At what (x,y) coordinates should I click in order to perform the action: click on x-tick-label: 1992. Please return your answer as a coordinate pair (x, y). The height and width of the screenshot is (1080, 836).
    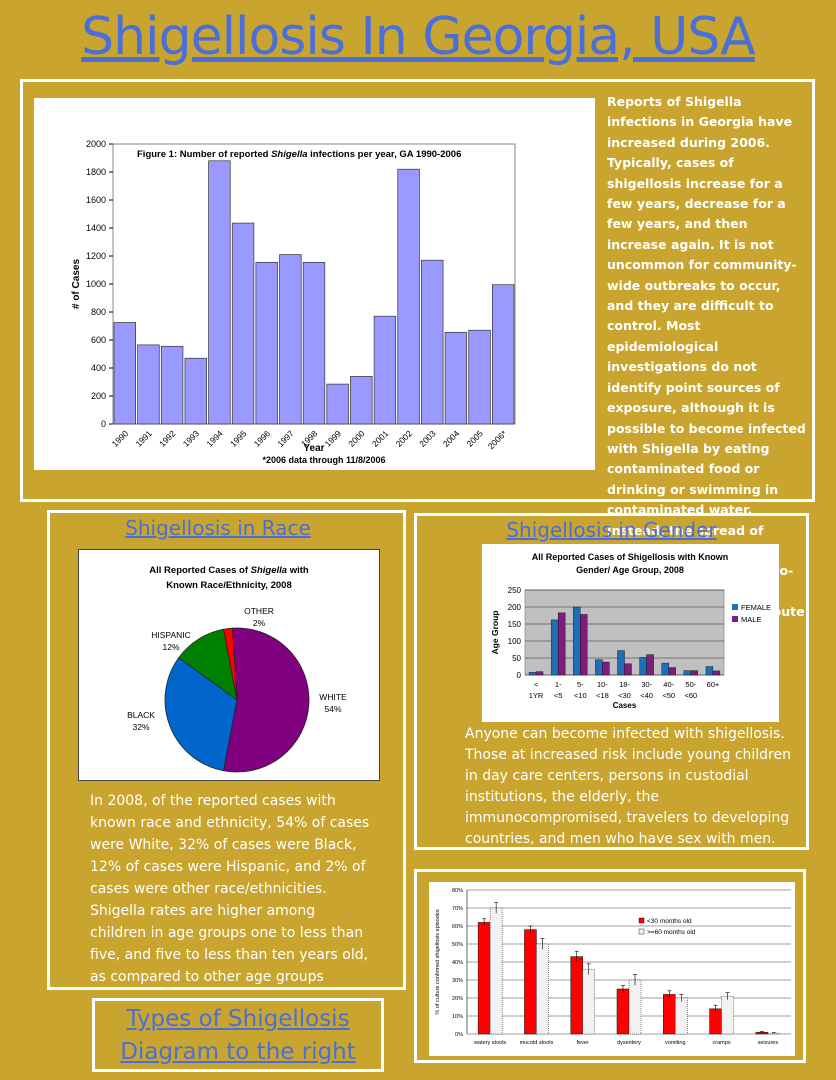
    Looking at the image, I should click on (167, 438).